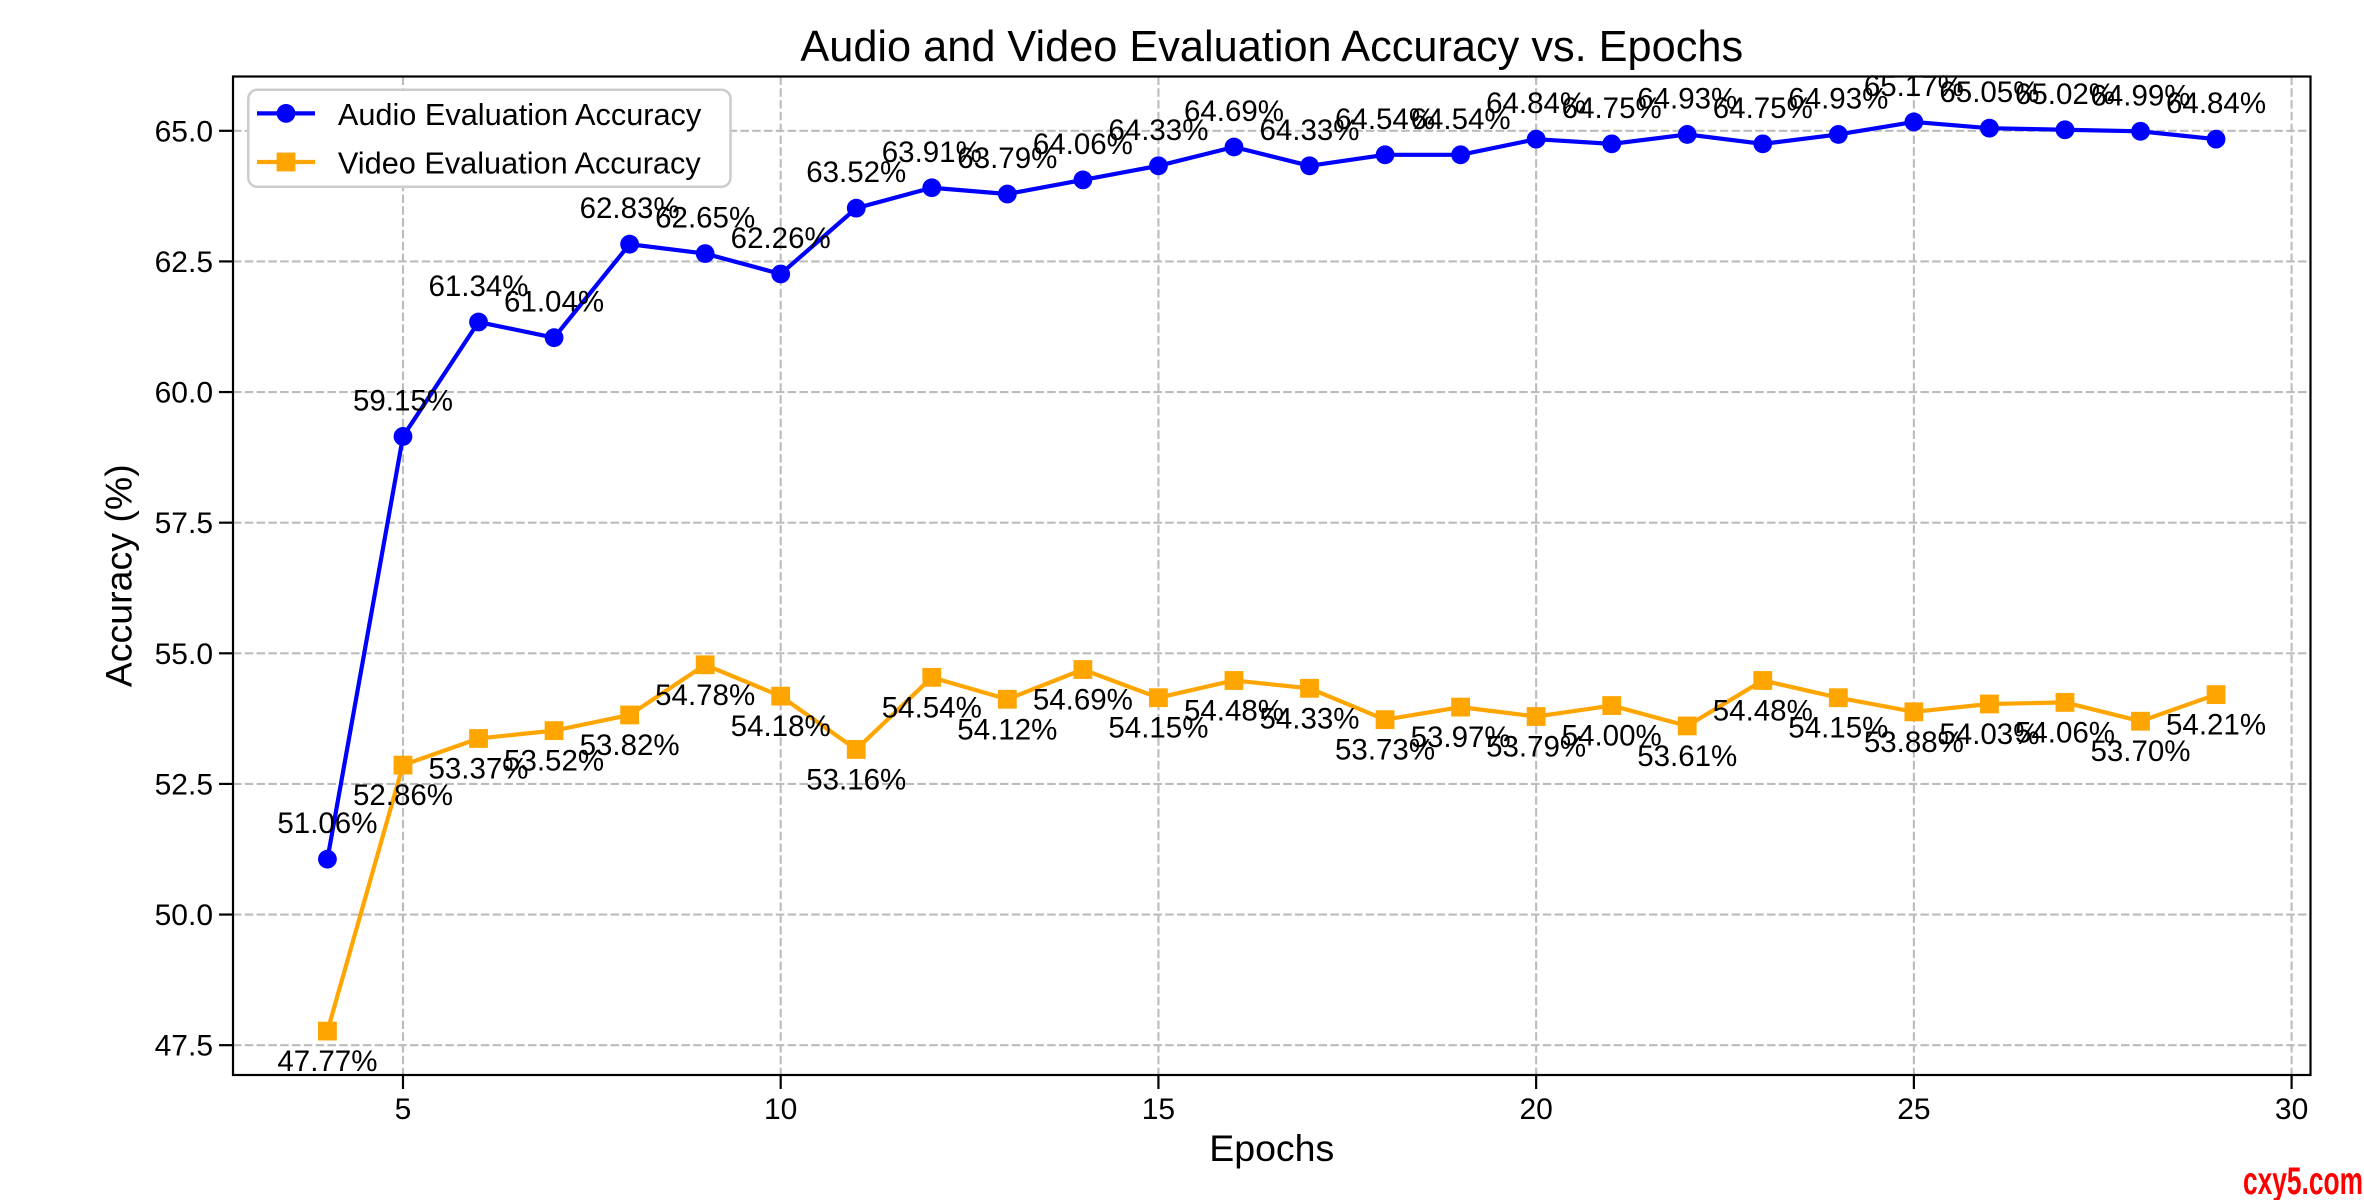 This screenshot has height=1200, width=2364. Describe the element at coordinates (2291, 1109) in the screenshot. I see `svg-text: 30` at that location.